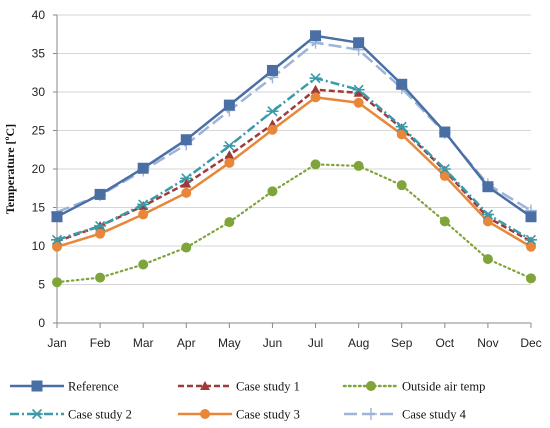 The image size is (550, 428). Describe the element at coordinates (39, 92) in the screenshot. I see `y-tick-label: 30` at that location.